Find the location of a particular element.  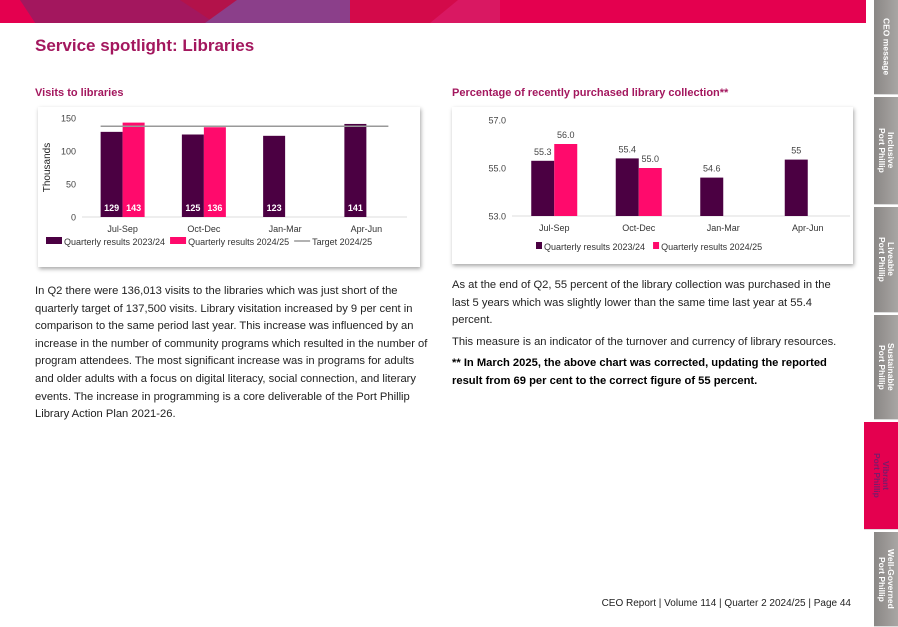

data-label: 56.0 is located at coordinates (566, 135).